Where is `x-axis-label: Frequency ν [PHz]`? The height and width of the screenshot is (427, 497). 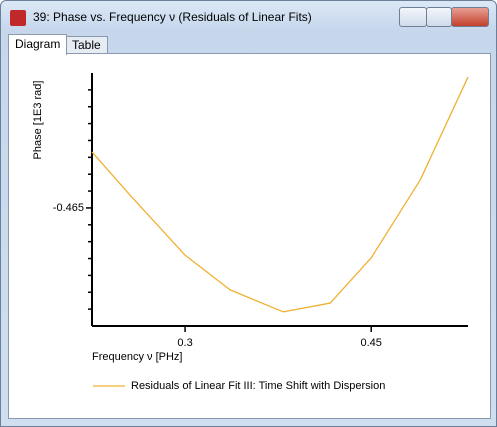
x-axis-label: Frequency ν [PHz] is located at coordinates (137, 357).